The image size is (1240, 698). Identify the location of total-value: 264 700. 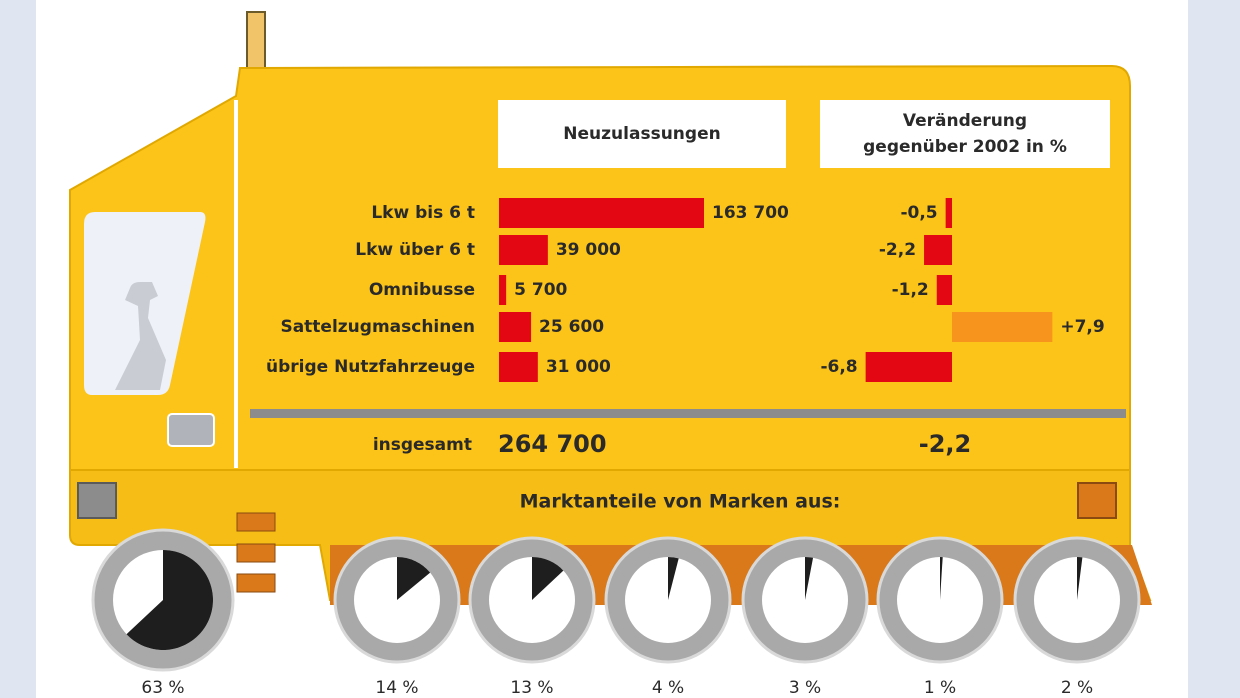
(552, 444).